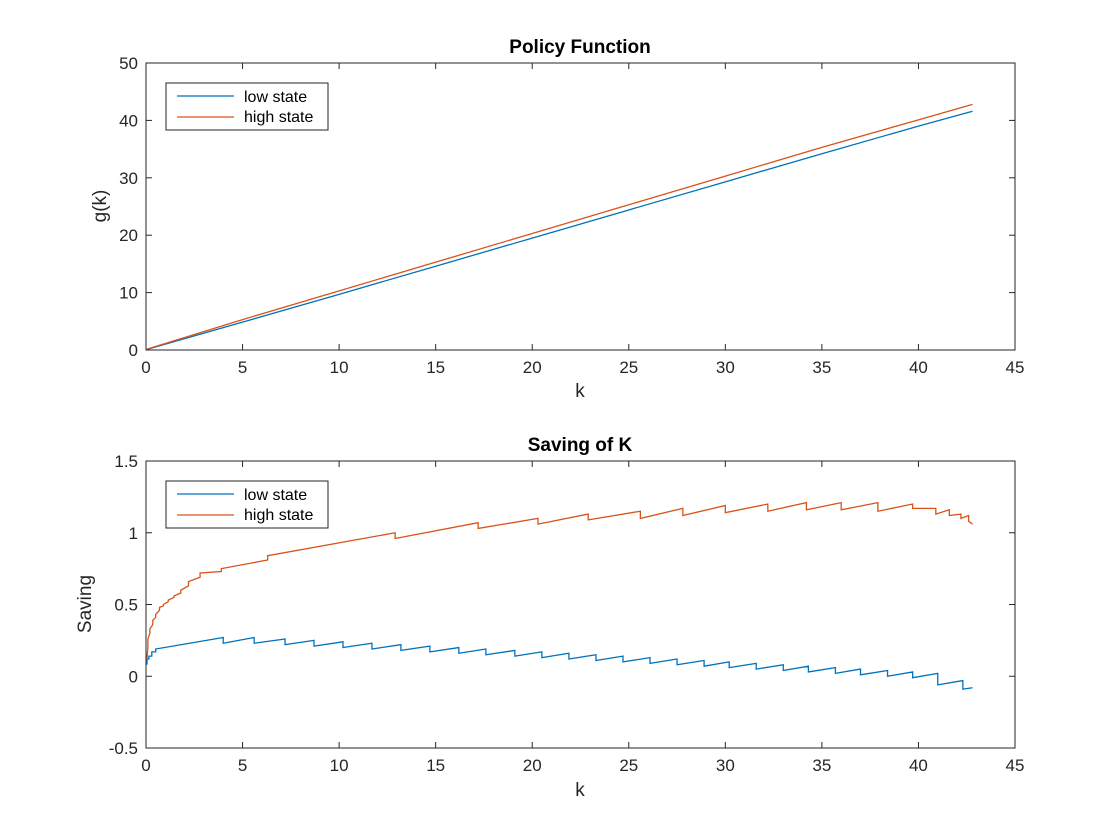 The width and height of the screenshot is (1120, 840). I want to click on y-tick-label: 20, so click(128, 235).